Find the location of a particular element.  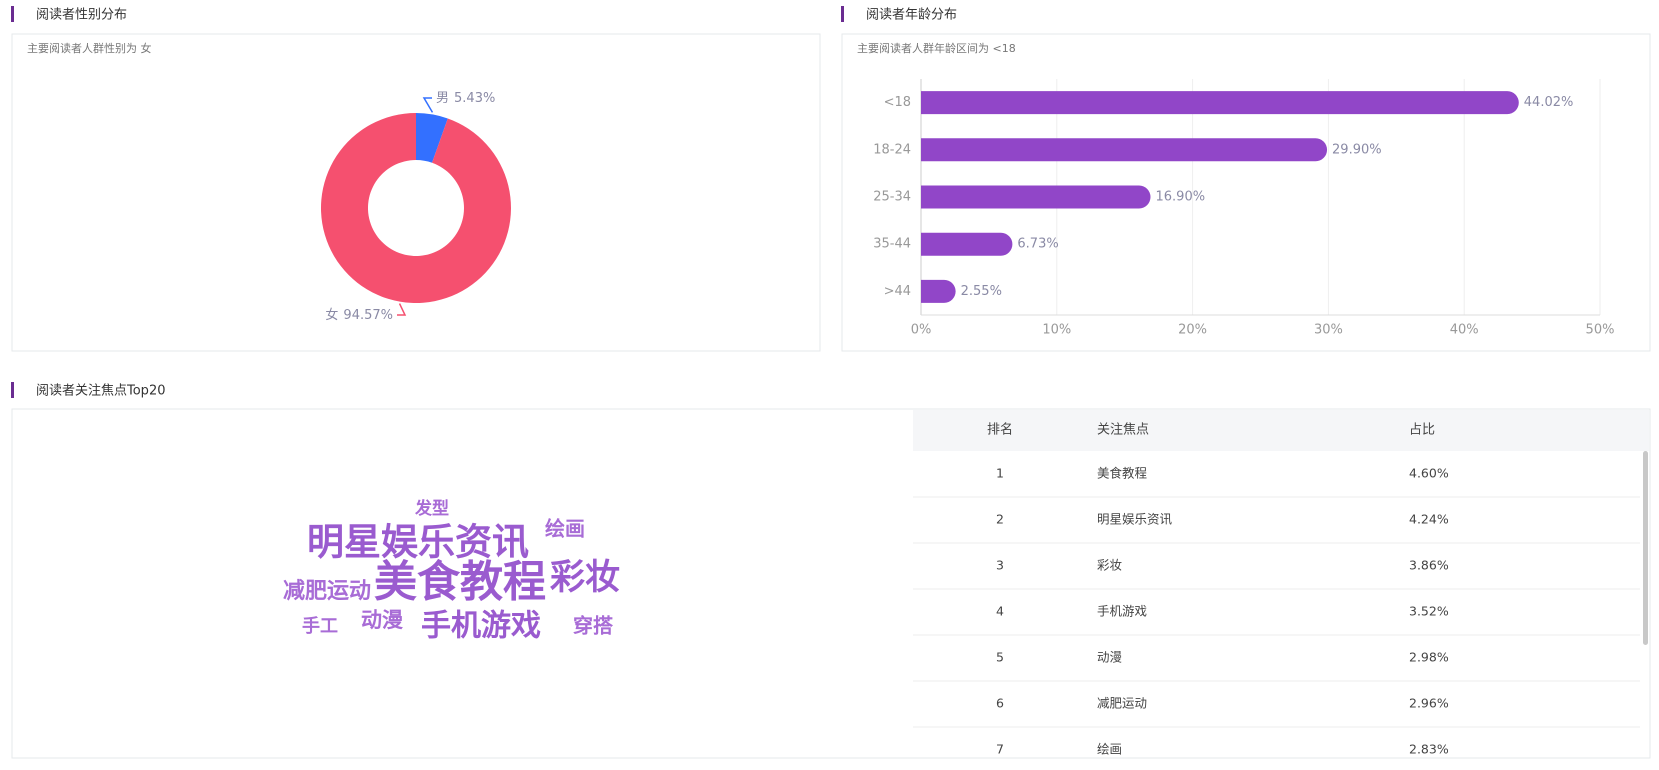

y-tick-label: 35-44 is located at coordinates (892, 244).